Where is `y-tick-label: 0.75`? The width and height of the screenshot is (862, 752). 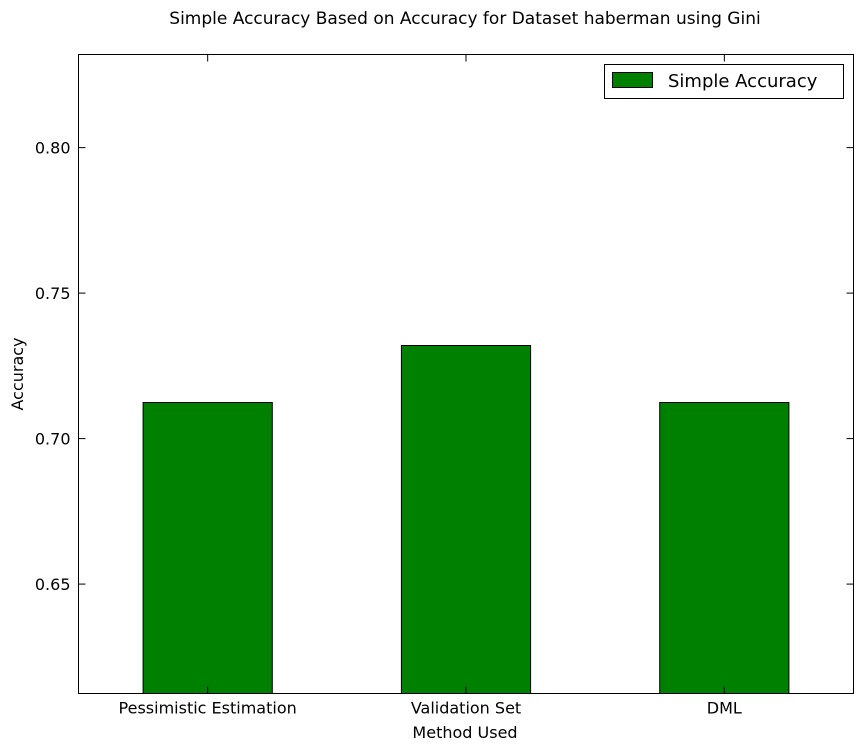 y-tick-label: 0.75 is located at coordinates (53, 293).